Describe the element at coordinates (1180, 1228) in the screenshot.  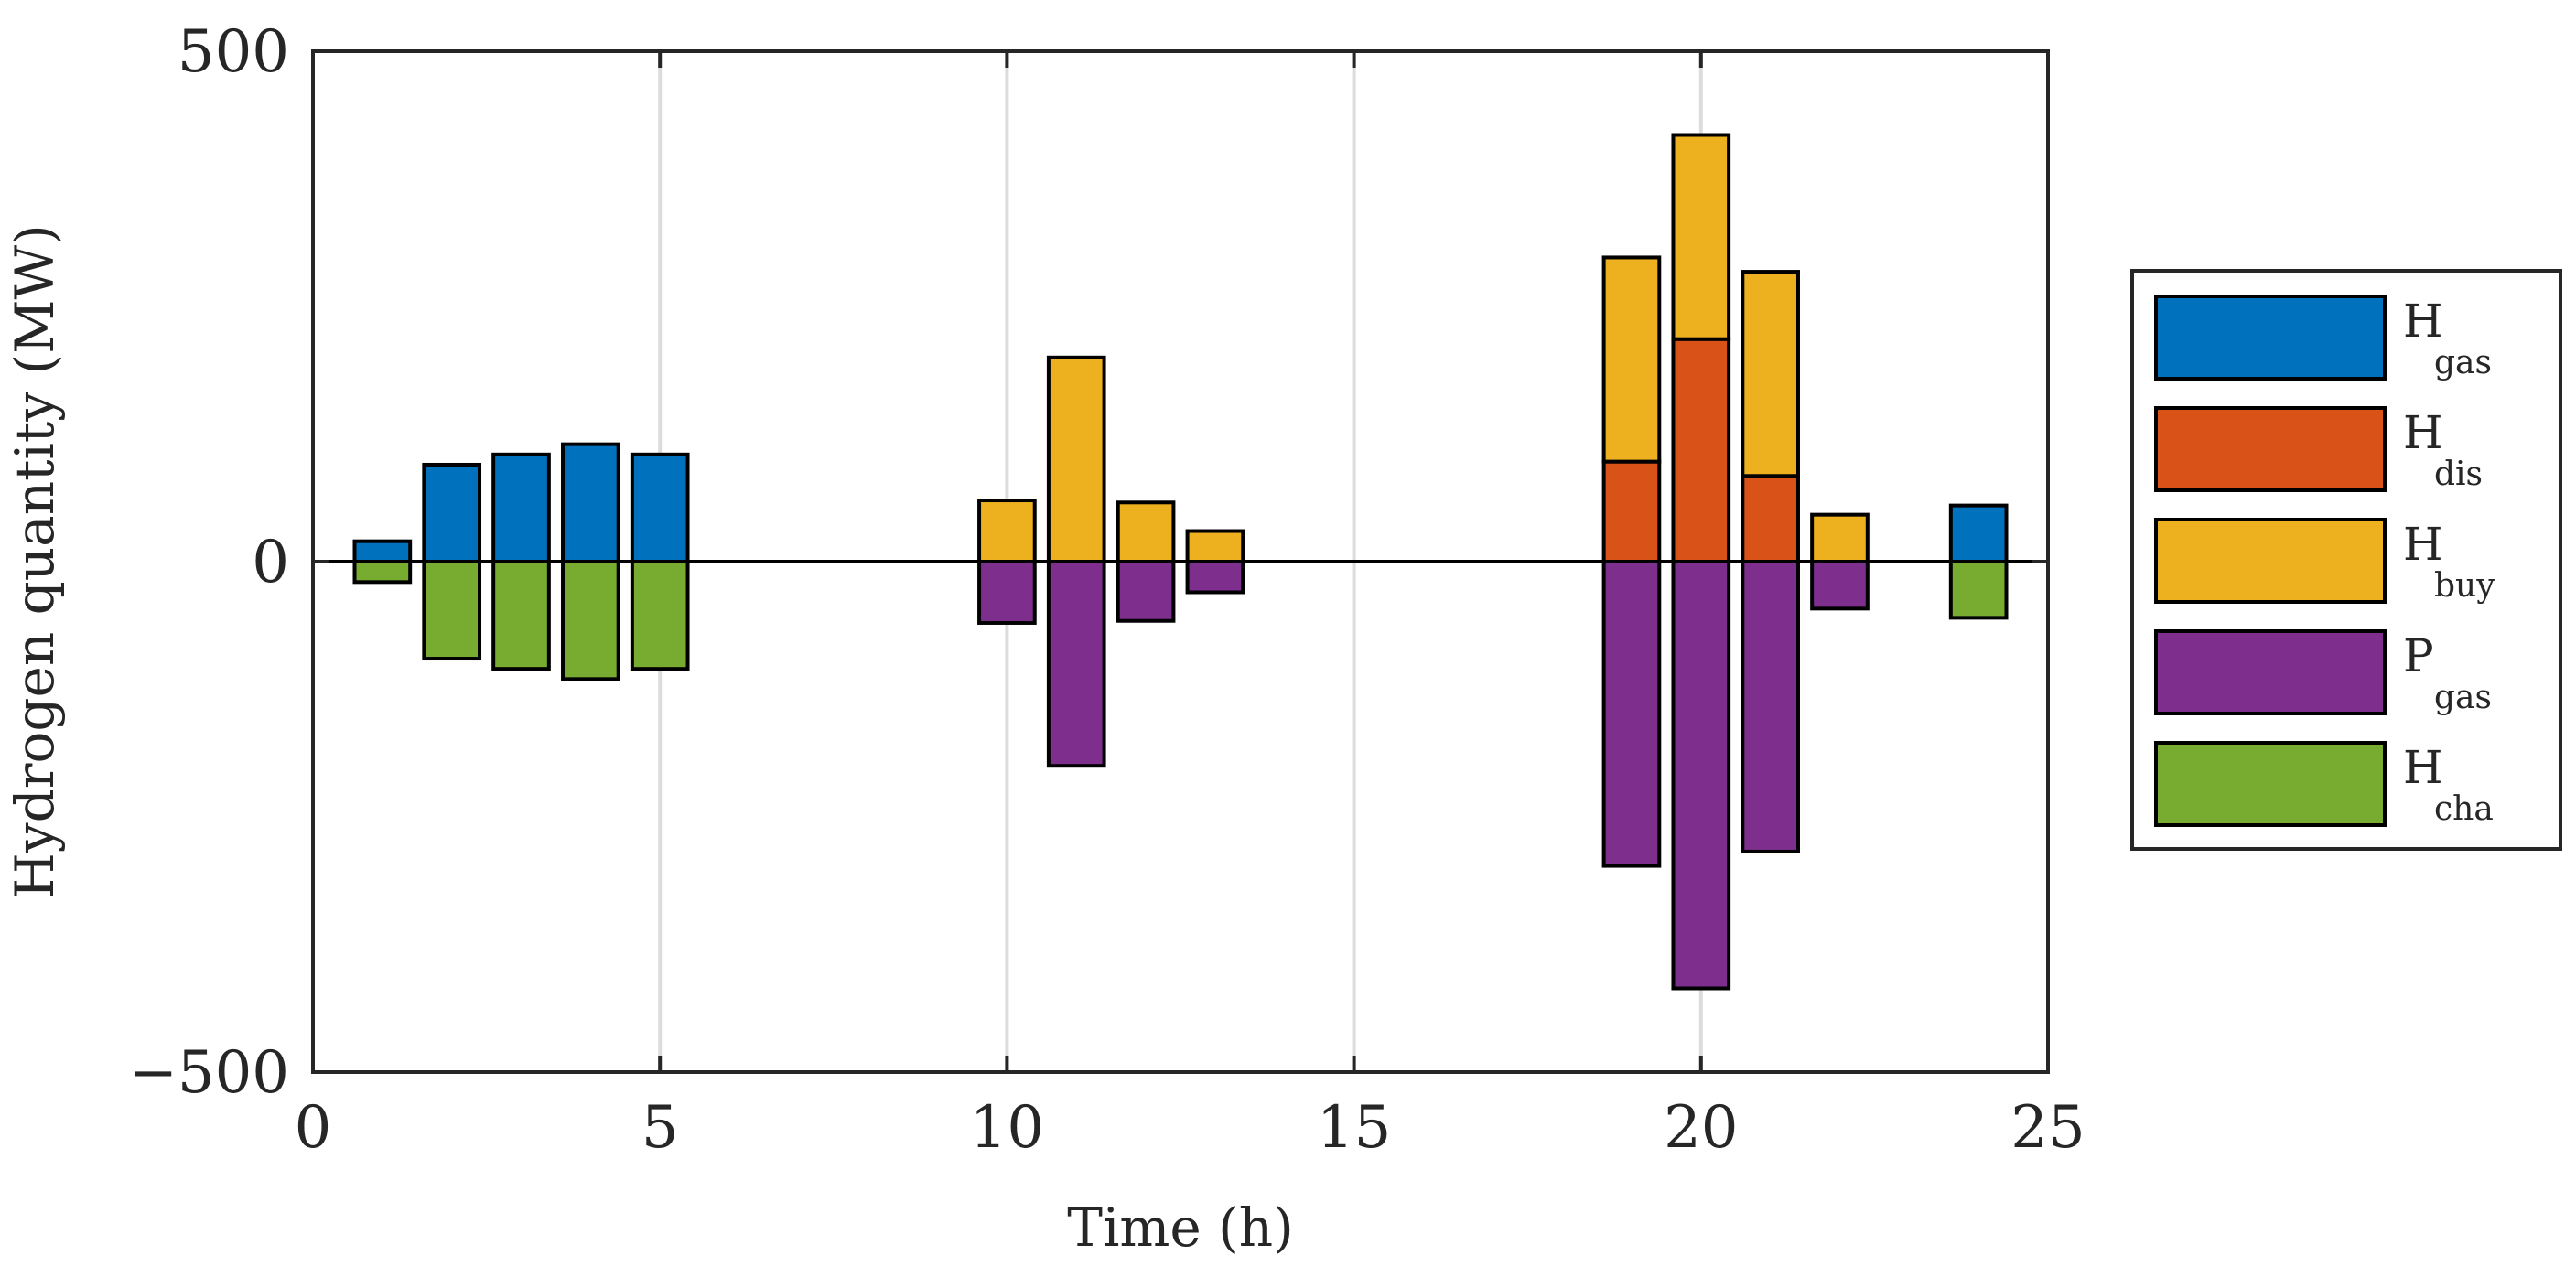
I see `x-axis-title: Time (h)` at that location.